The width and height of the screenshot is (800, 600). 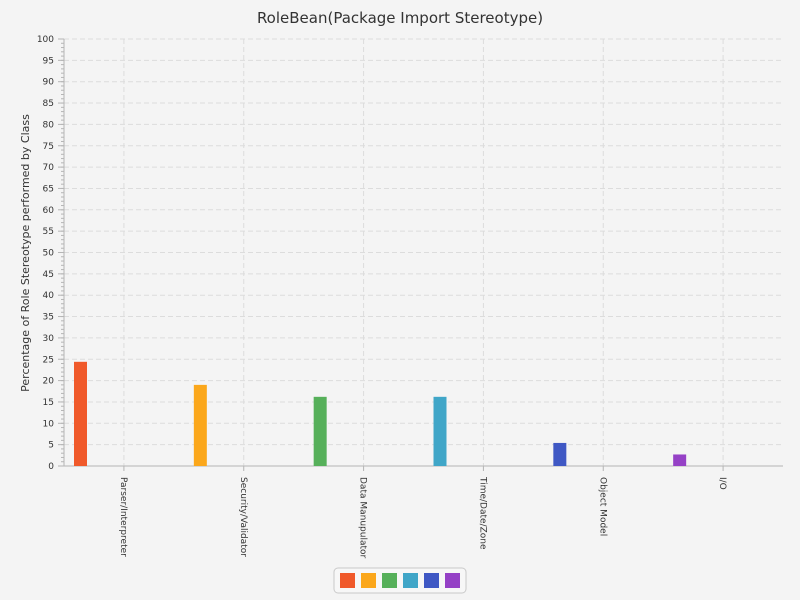 What do you see at coordinates (48, 189) in the screenshot?
I see `y-tick-label: 65` at bounding box center [48, 189].